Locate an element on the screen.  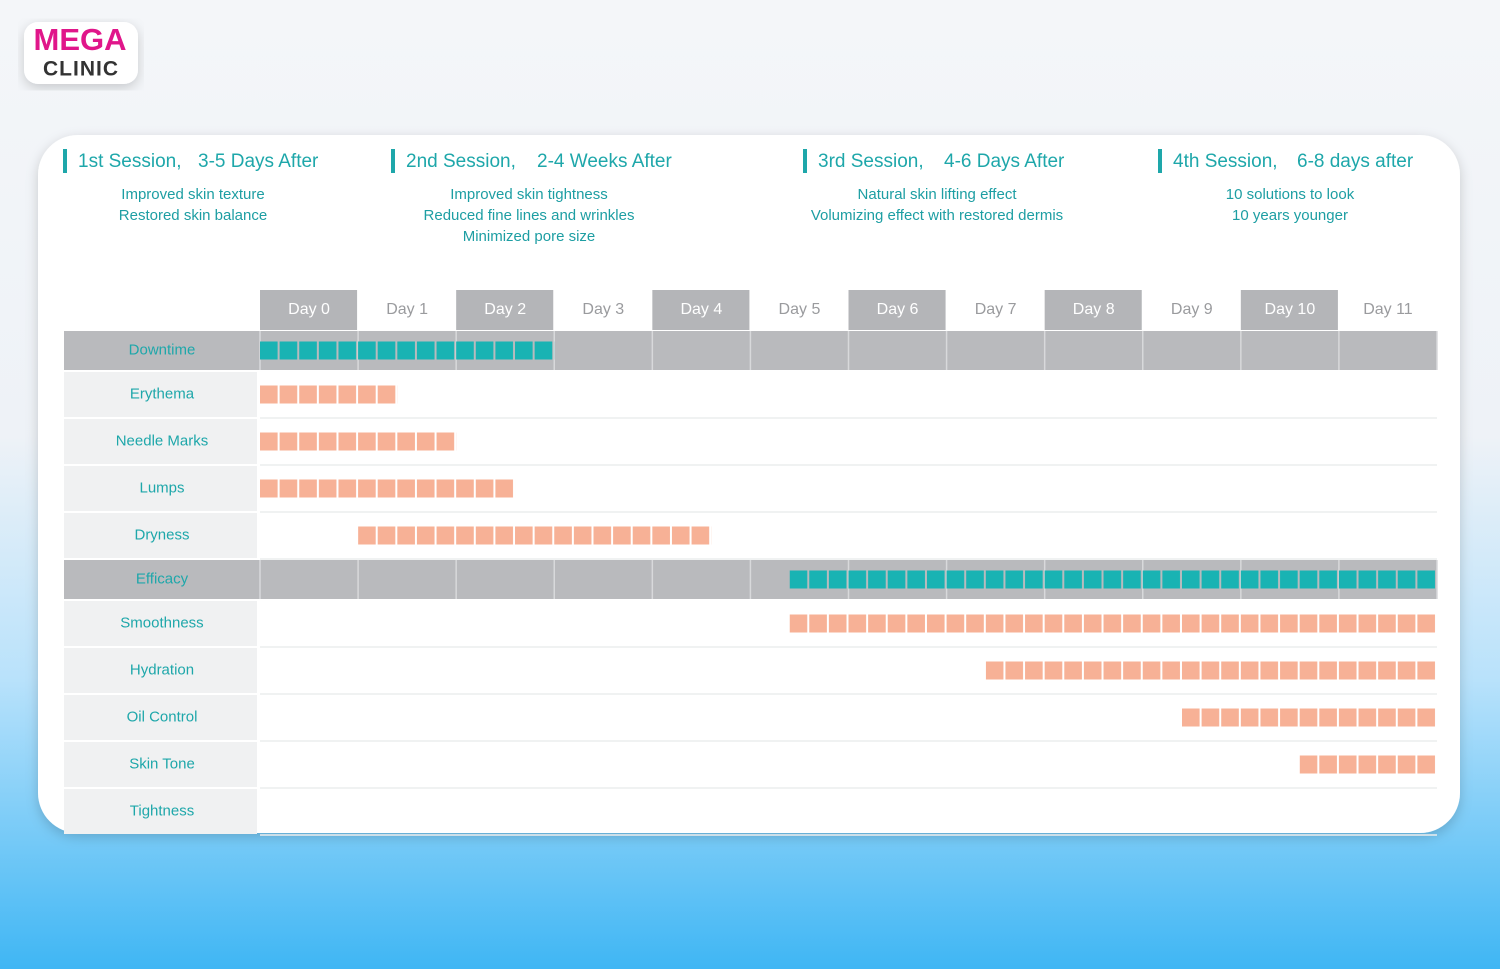
session-timing: 4-6 Days After is located at coordinates (1004, 161).